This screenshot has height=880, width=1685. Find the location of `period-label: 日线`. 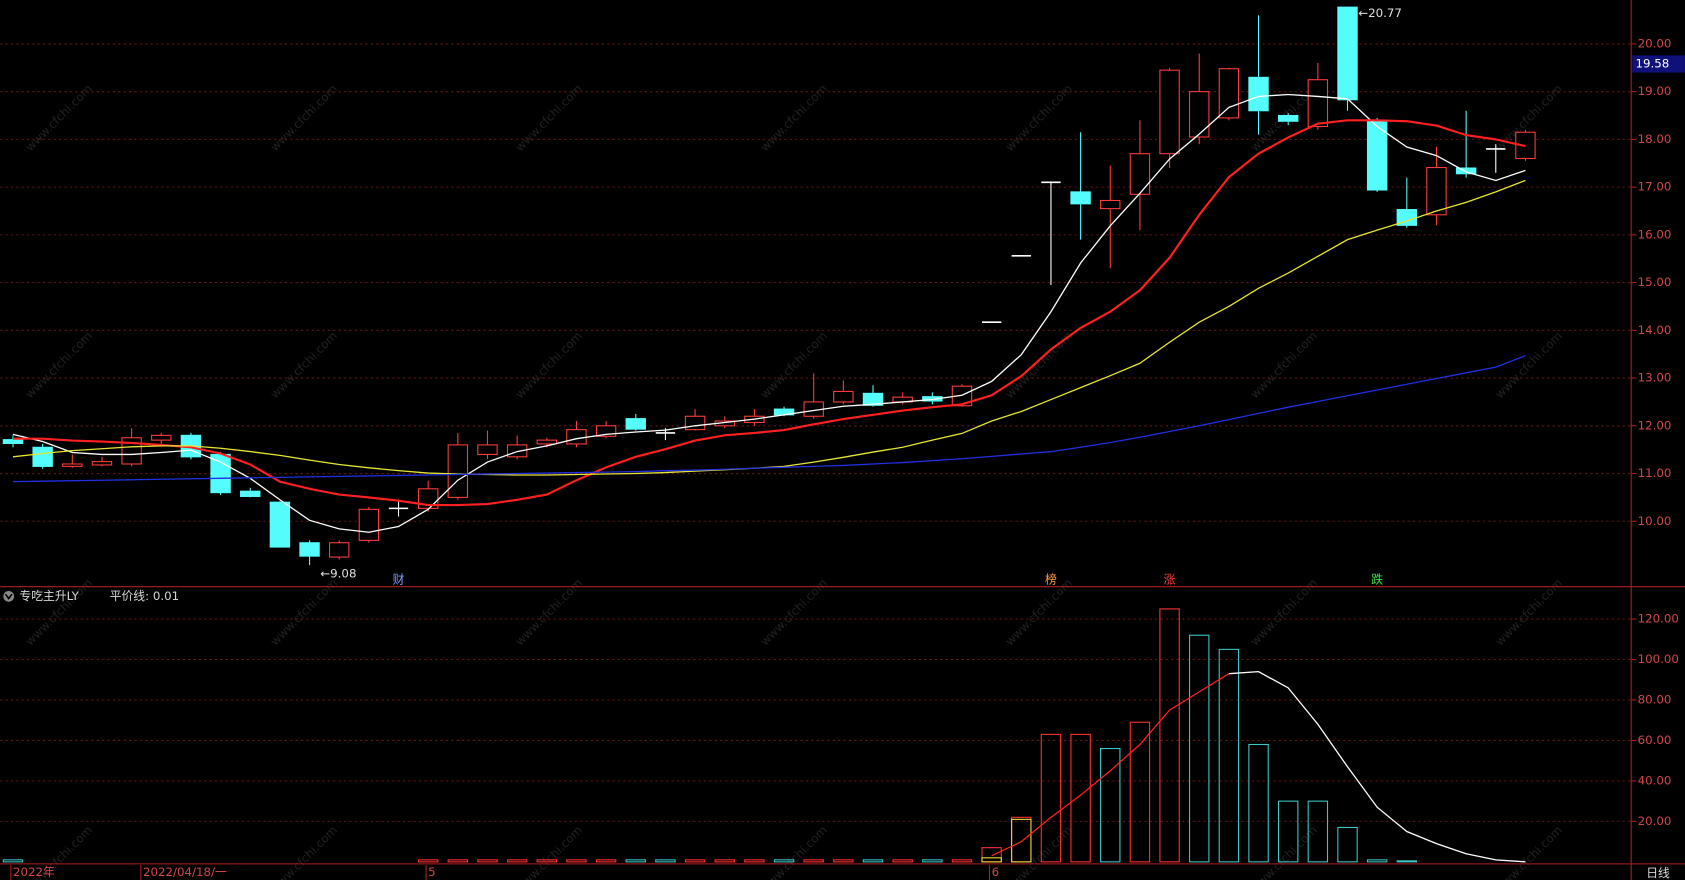

period-label: 日线 is located at coordinates (1658, 873).